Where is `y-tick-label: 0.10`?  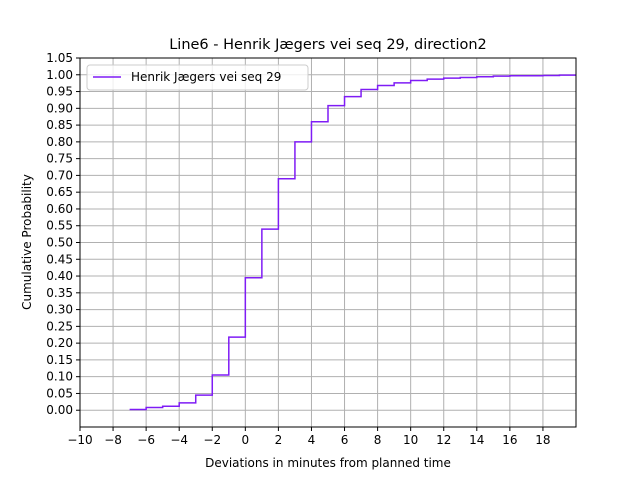
y-tick-label: 0.10 is located at coordinates (59, 377).